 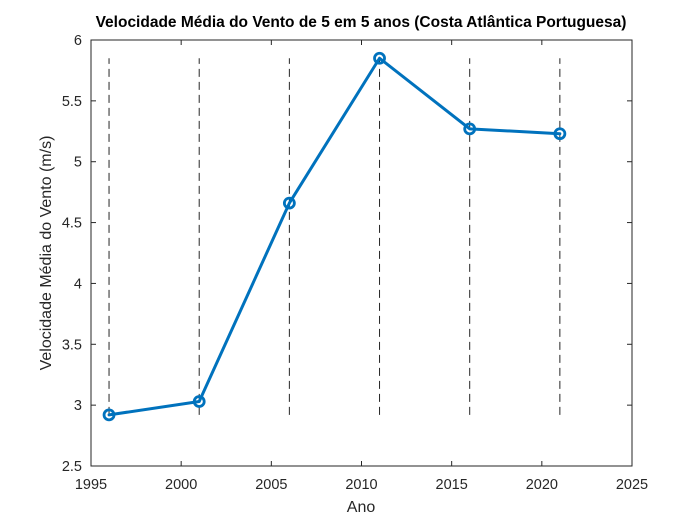 I want to click on x-tick-label-1: 2000, so click(x=181, y=485).